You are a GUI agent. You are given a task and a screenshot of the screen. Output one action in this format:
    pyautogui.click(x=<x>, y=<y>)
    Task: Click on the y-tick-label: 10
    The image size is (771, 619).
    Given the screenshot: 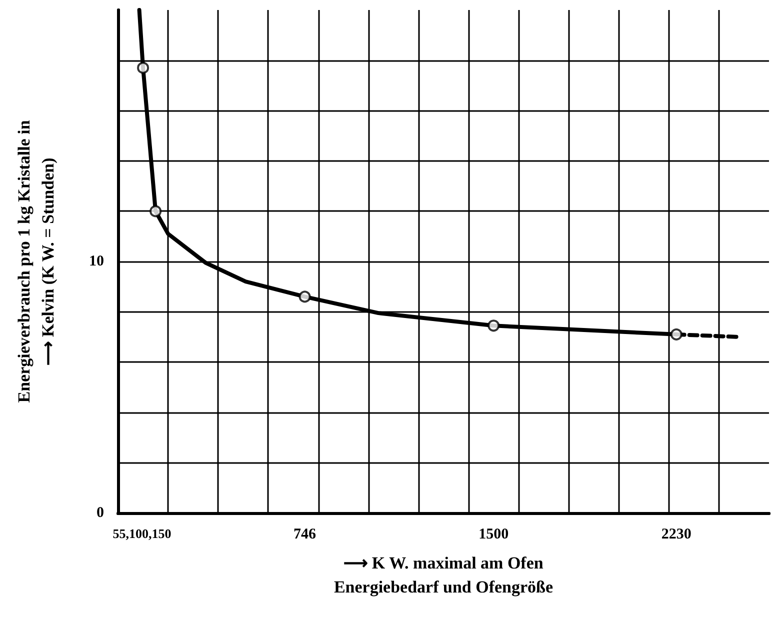 What is the action you would take?
    pyautogui.click(x=96, y=262)
    